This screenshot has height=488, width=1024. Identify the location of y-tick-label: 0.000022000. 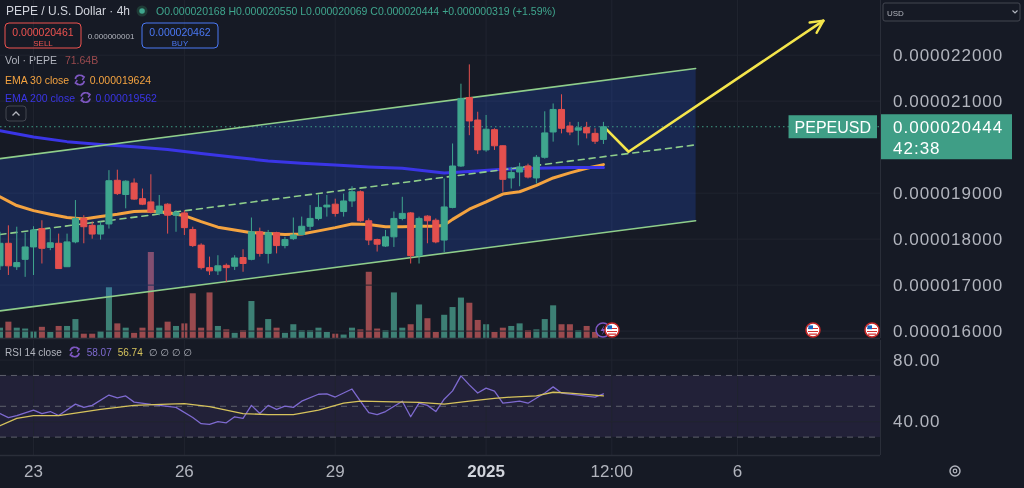
(948, 55).